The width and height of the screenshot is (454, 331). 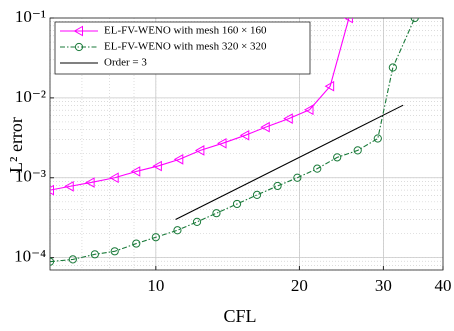 I want to click on y-tick-label: 10⁻¹, so click(x=30, y=16).